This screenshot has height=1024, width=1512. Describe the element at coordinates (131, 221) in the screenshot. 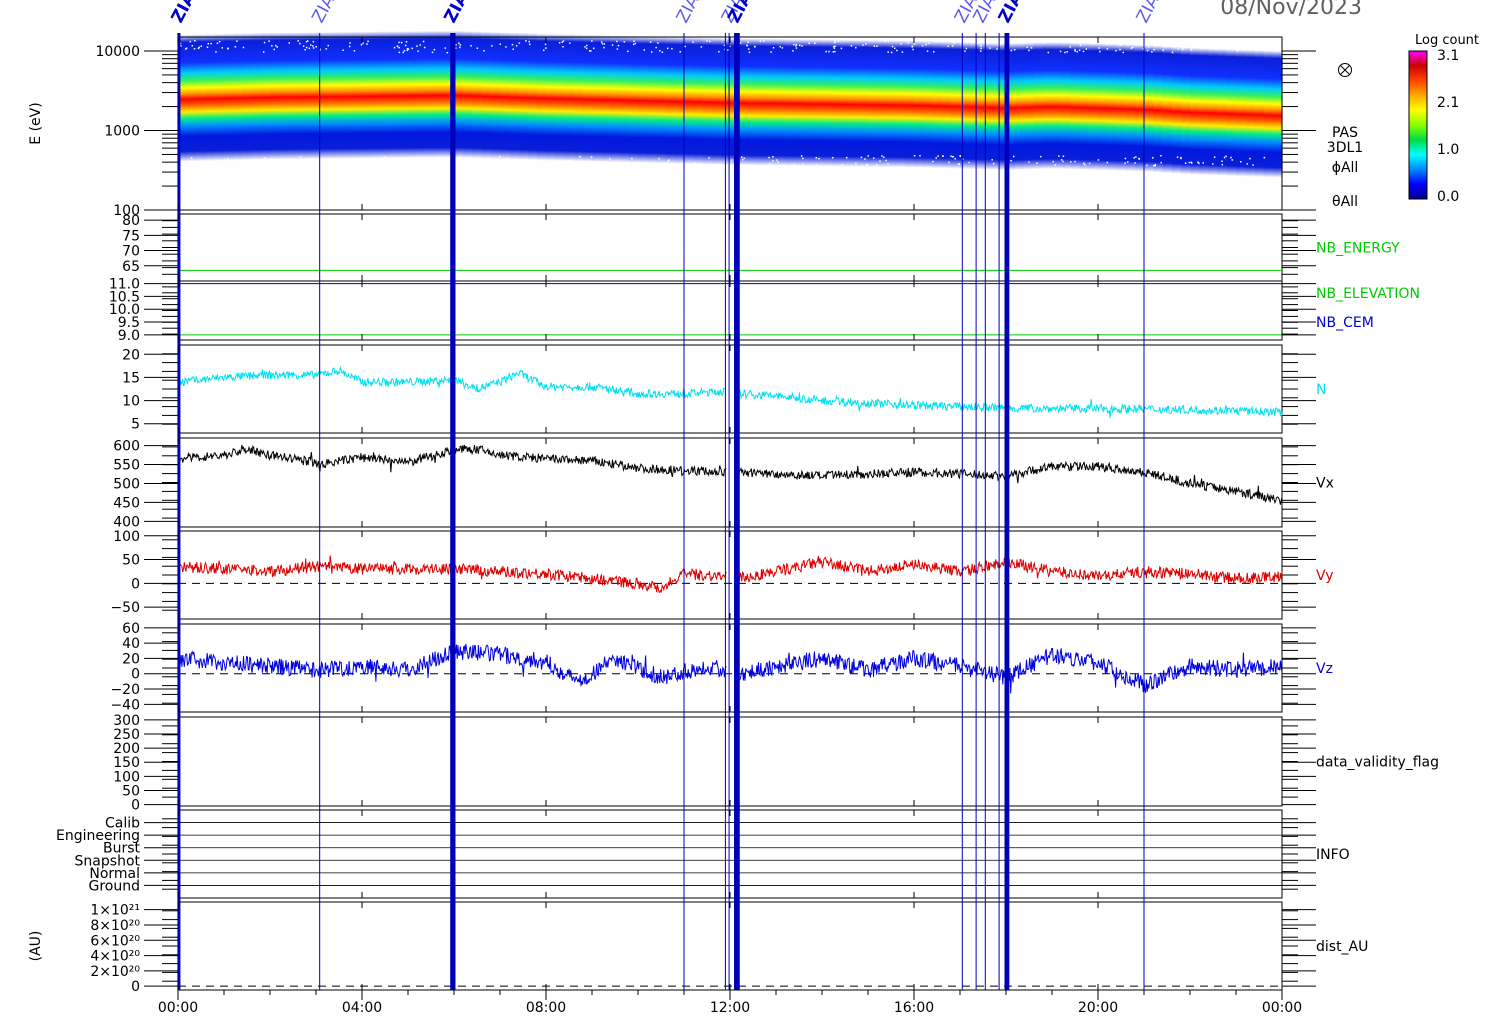

I see `ytick-label-nb_energy: 80` at that location.